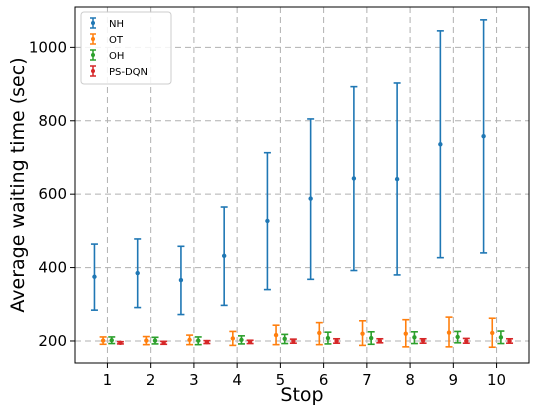 Image resolution: width=550 pixels, height=410 pixels. I want to click on legend-label: OH, so click(116, 56).